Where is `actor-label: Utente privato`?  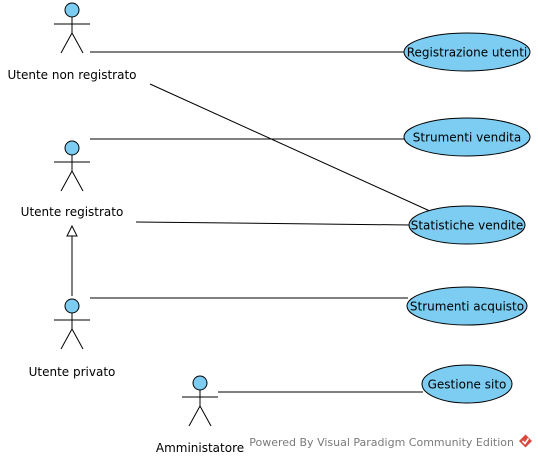
actor-label: Utente privato is located at coordinates (72, 372).